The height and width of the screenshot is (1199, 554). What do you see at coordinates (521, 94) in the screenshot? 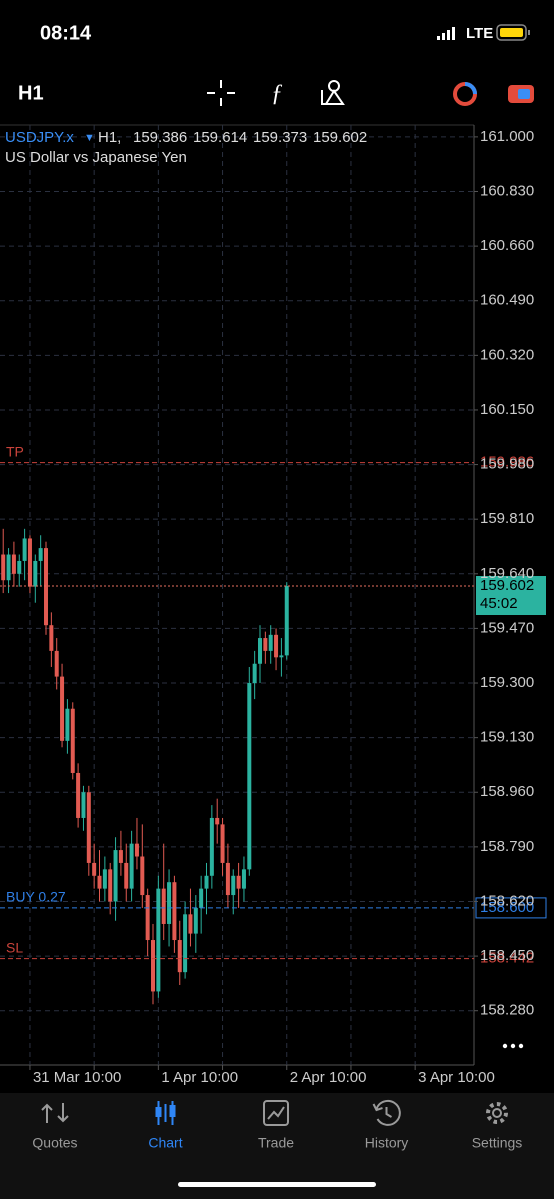
I see `one-click-button` at bounding box center [521, 94].